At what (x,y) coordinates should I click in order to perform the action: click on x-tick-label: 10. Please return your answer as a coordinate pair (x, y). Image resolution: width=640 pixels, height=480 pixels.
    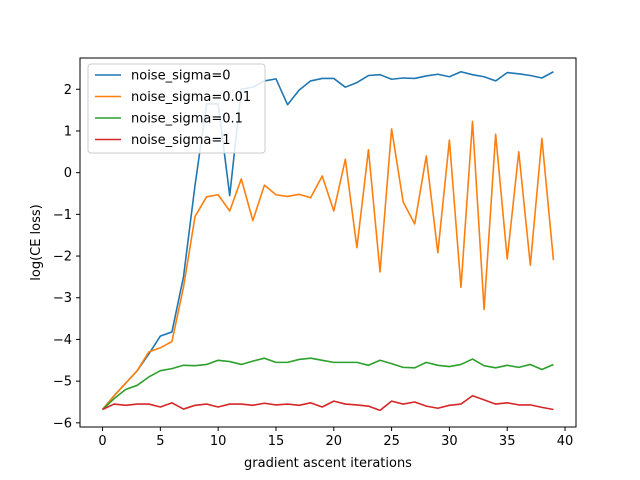
    Looking at the image, I should click on (218, 441).